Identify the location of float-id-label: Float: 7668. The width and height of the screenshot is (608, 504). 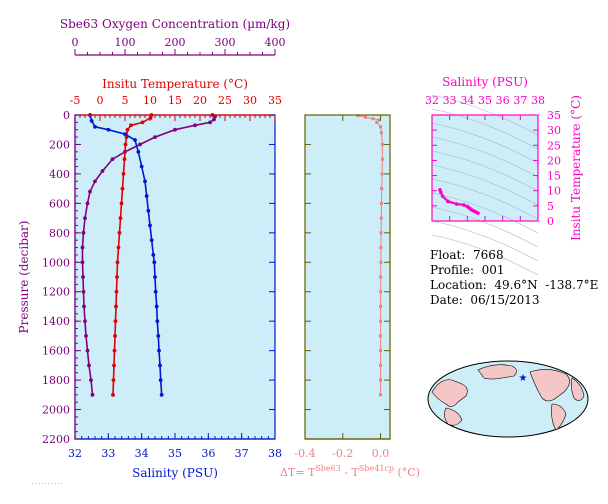
(467, 255).